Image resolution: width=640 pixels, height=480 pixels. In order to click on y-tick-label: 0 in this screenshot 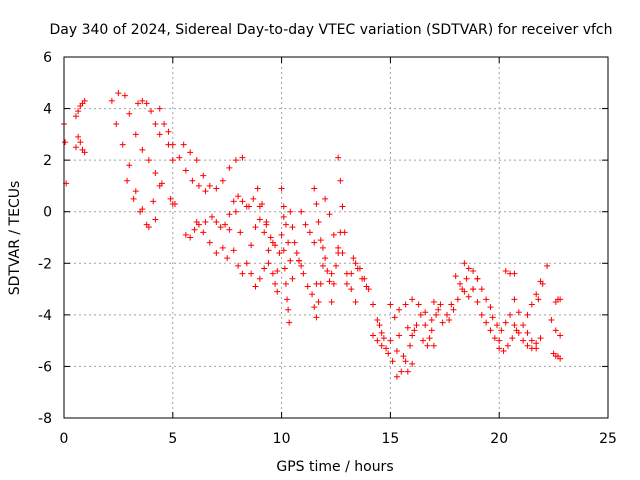, I will do `click(47, 213)`.